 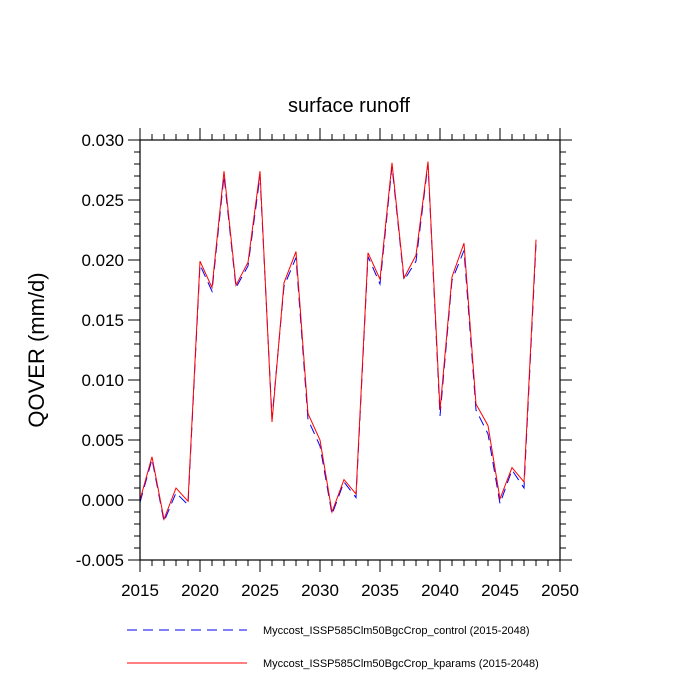 What do you see at coordinates (500, 590) in the screenshot?
I see `x-tick-label: 2045` at bounding box center [500, 590].